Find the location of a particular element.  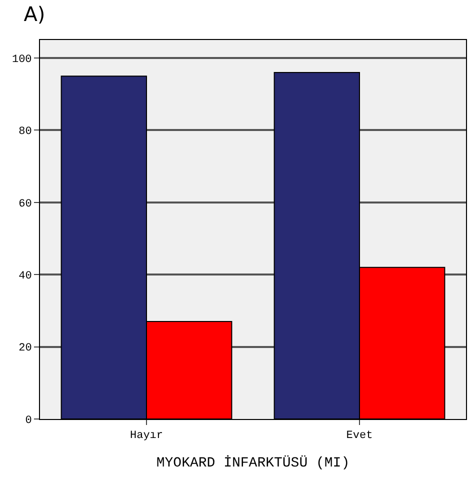

y-tick-label: 20 is located at coordinates (25, 348).